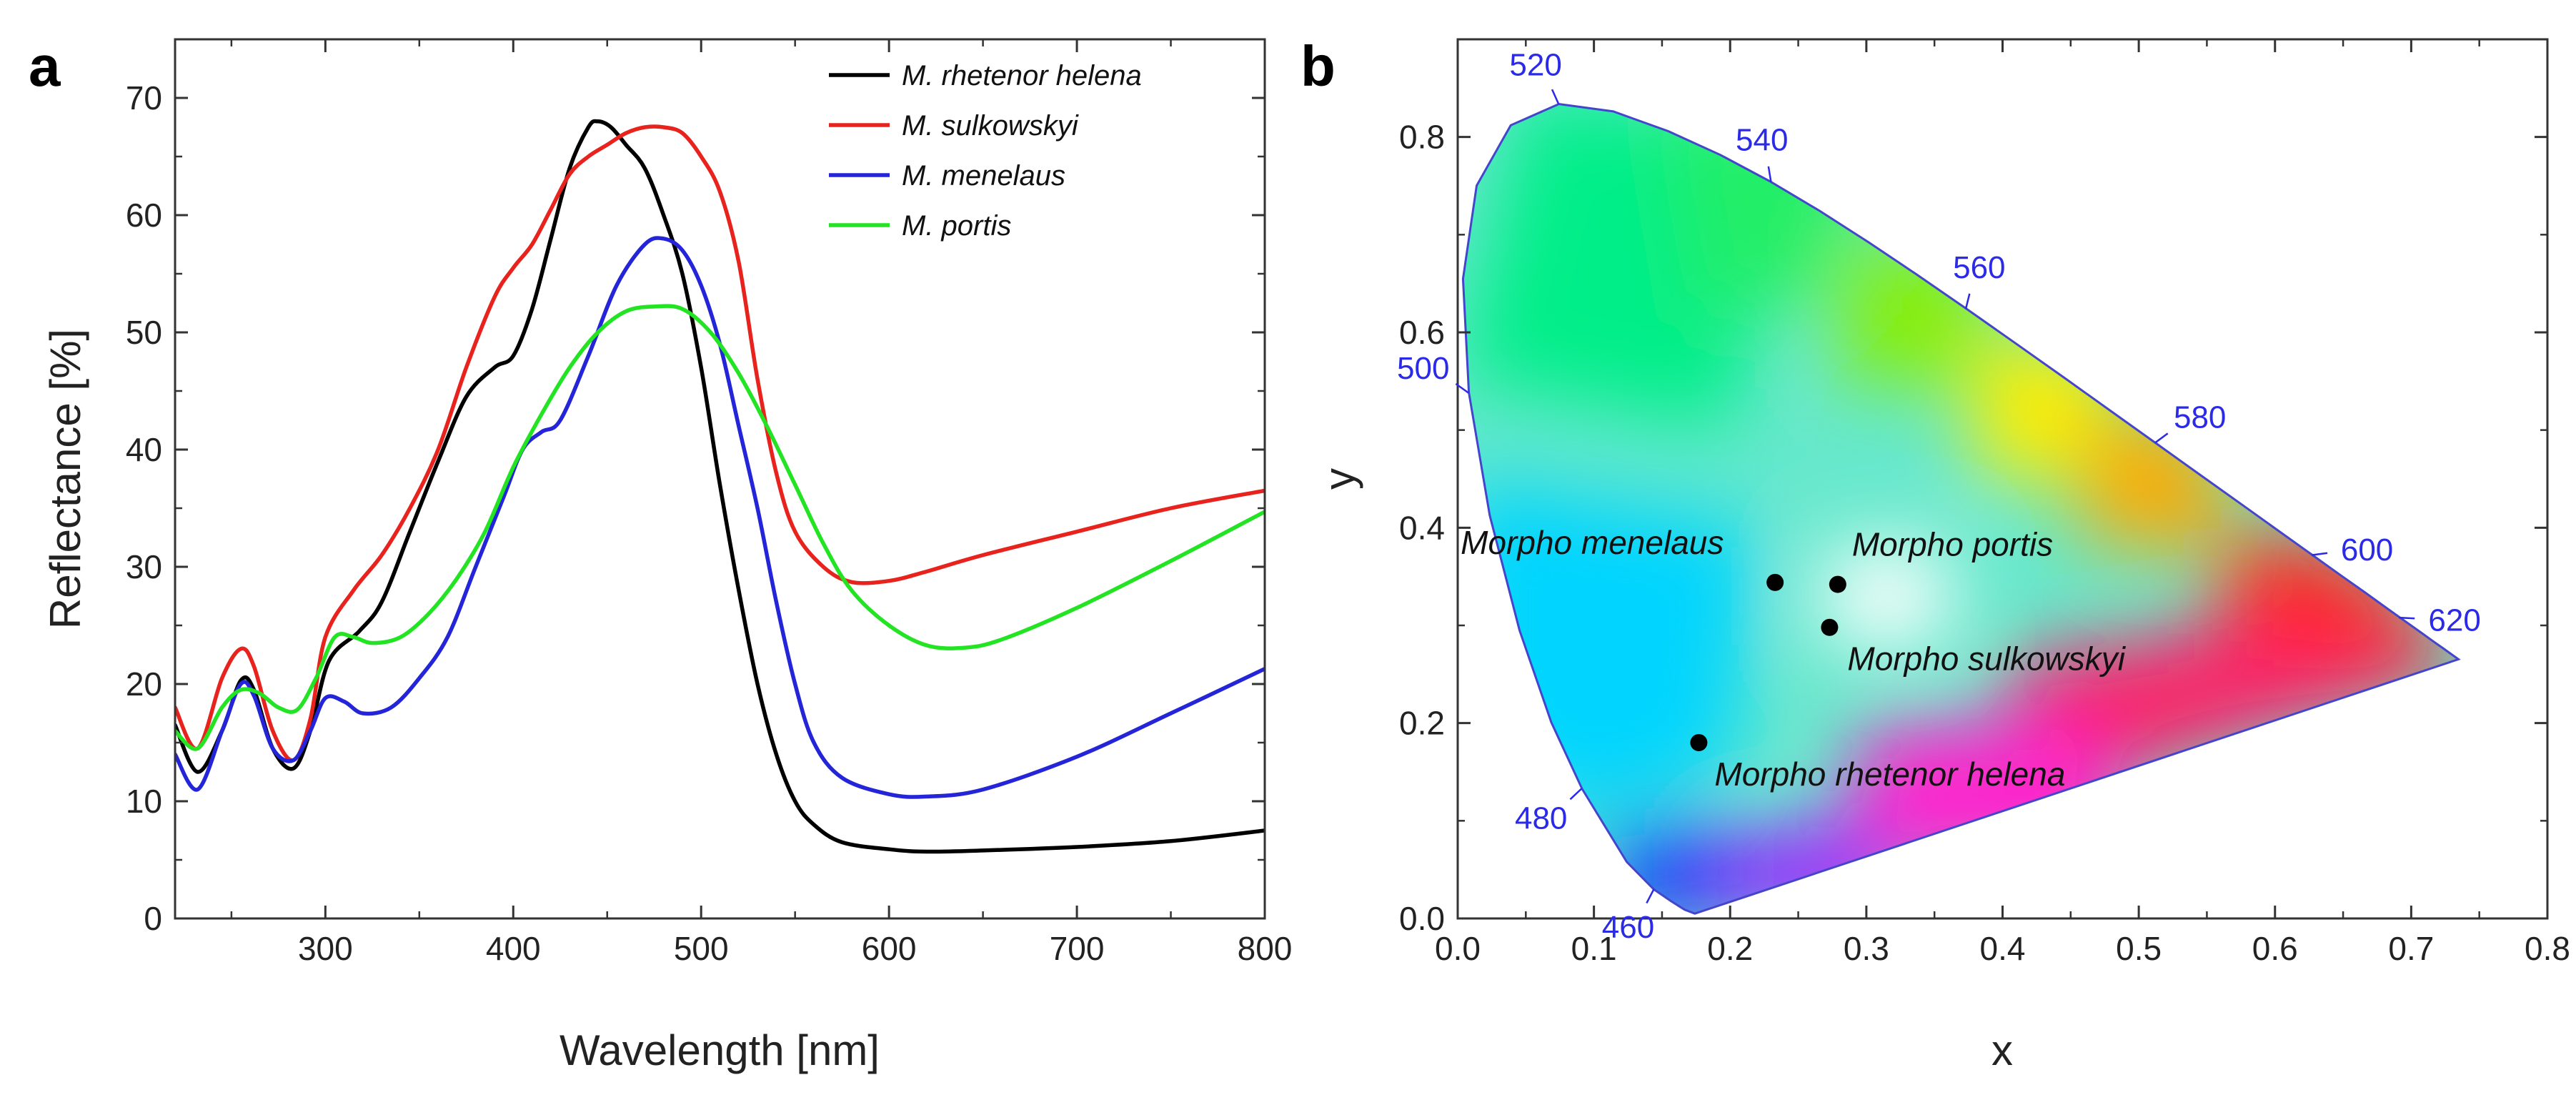 This screenshot has height=1095, width=2576. Describe the element at coordinates (983, 176) in the screenshot. I see `legend-label-3: M. menelaus` at that location.